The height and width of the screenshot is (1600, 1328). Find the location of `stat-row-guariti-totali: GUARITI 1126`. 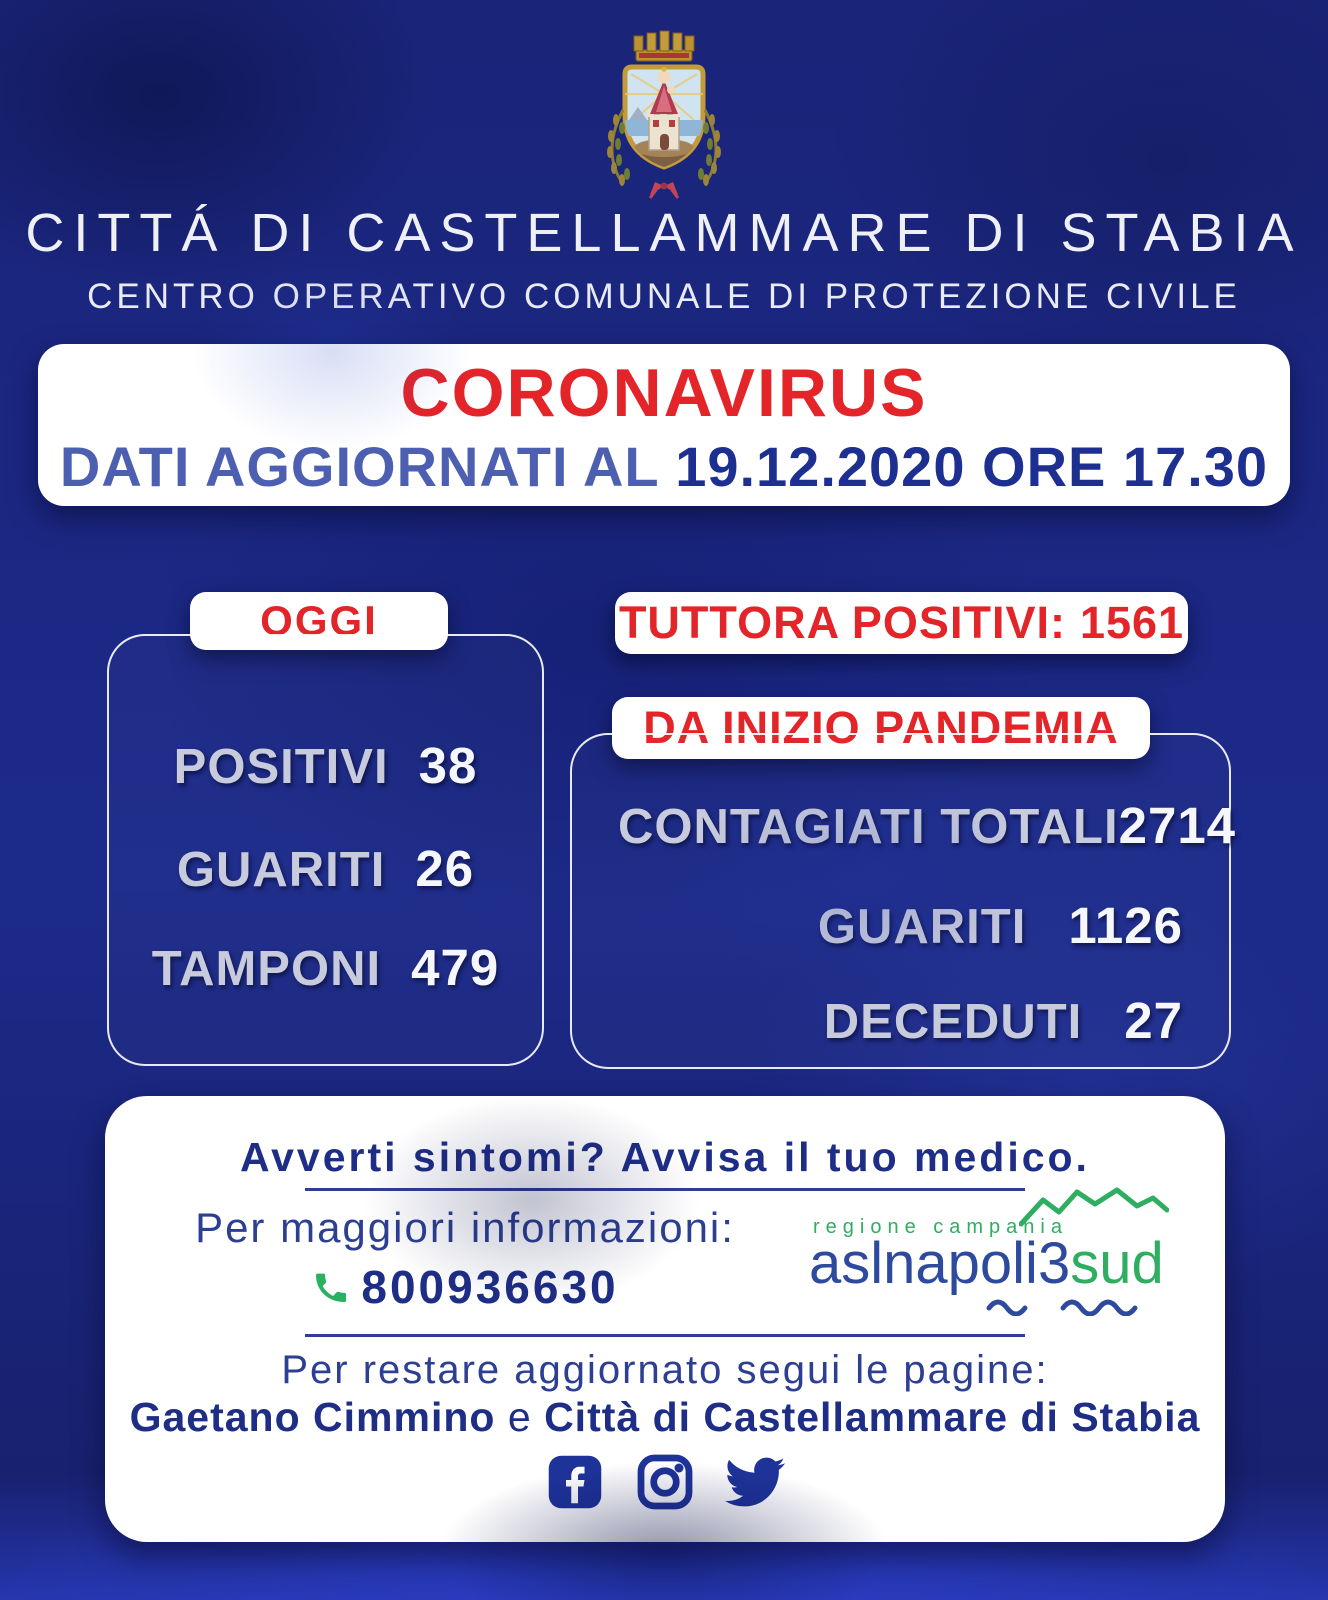

stat-row-guariti-totali: GUARITI 1126 is located at coordinates (900, 925).